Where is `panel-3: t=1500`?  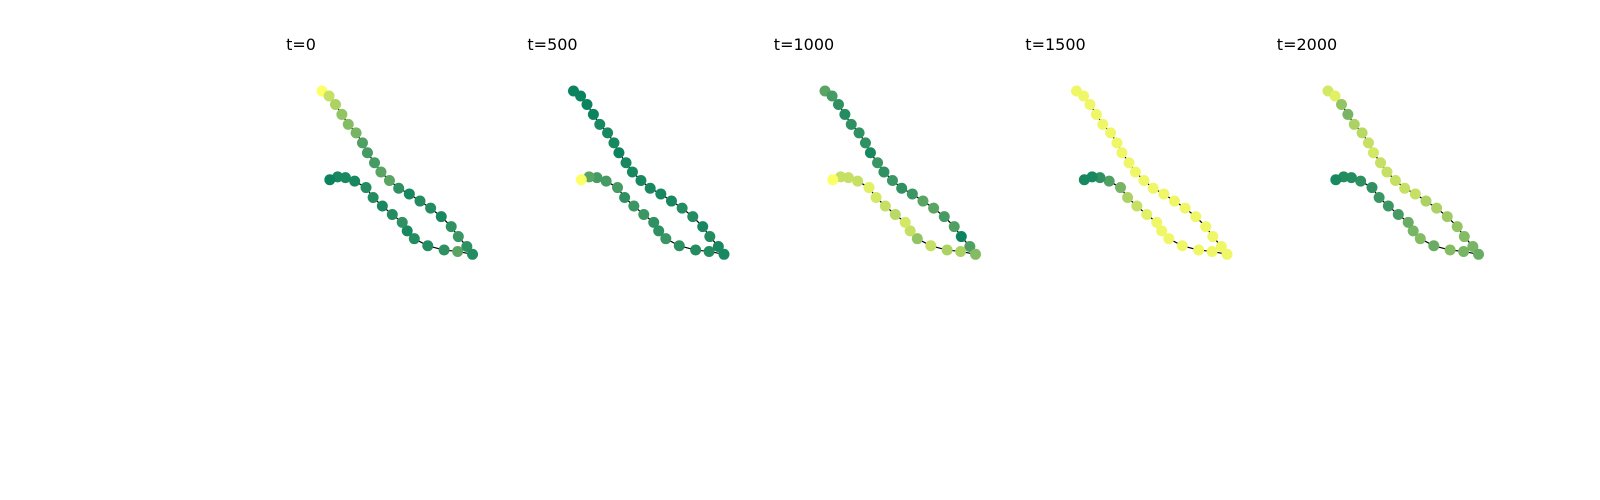 panel-3: t=1500 is located at coordinates (1129, 147).